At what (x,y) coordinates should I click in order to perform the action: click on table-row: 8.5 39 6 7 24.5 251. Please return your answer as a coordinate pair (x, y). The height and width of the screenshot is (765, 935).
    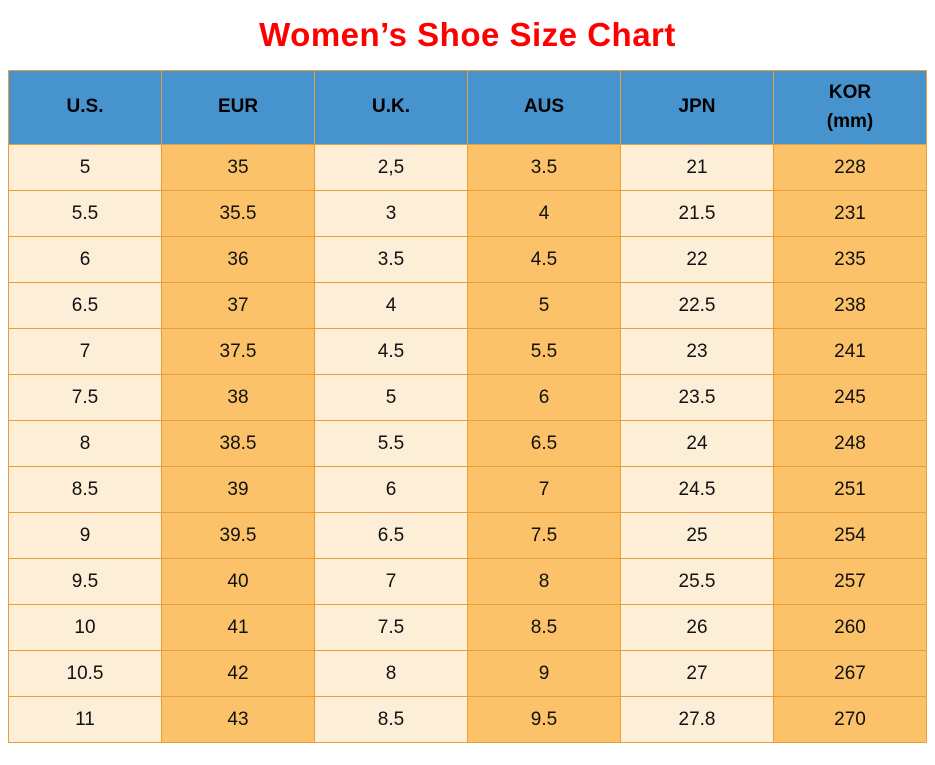
    Looking at the image, I should click on (467, 489).